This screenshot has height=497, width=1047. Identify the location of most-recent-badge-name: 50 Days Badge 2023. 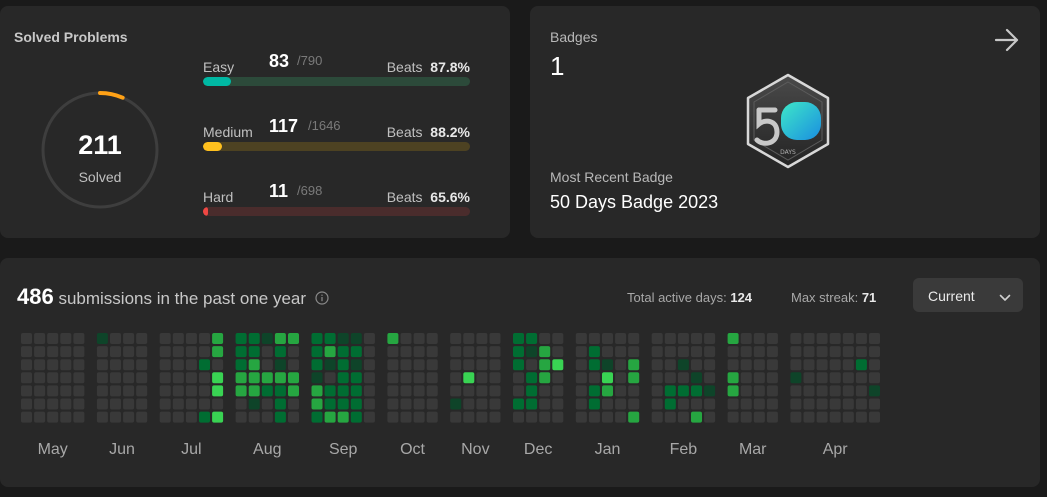
(634, 202).